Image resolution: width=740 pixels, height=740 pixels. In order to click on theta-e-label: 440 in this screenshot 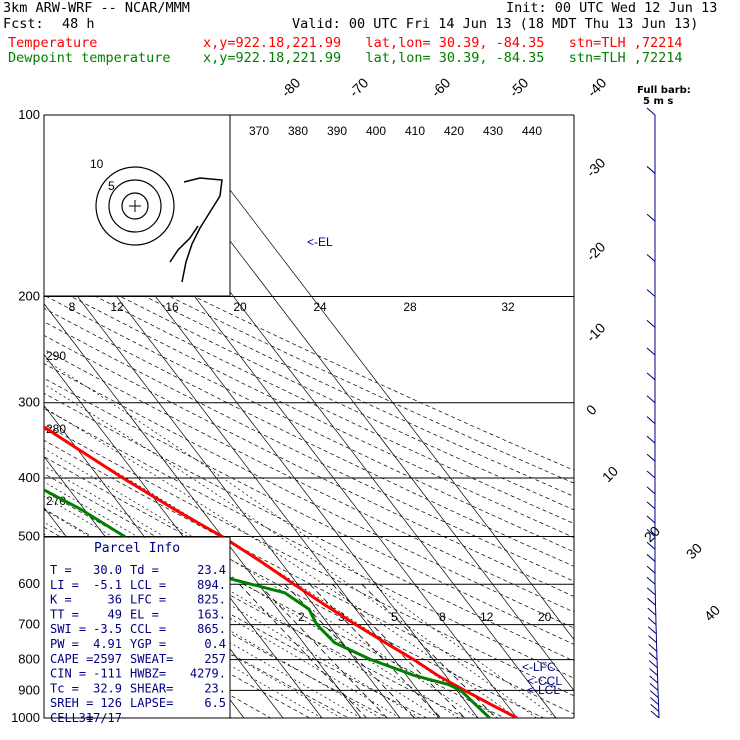, I will do `click(532, 131)`.